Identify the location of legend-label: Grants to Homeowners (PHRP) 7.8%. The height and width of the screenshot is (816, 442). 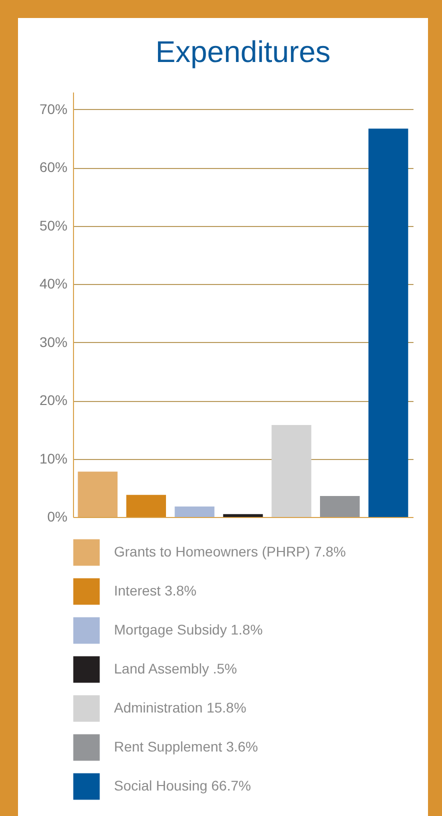
(230, 552).